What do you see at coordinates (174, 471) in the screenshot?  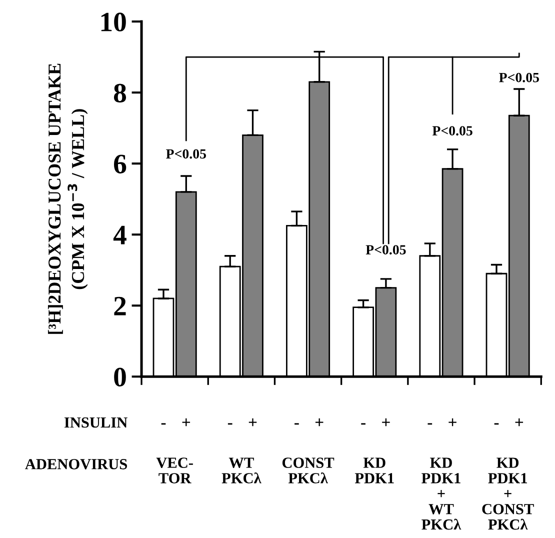 I see `x-tick-label: VEC- TOR` at bounding box center [174, 471].